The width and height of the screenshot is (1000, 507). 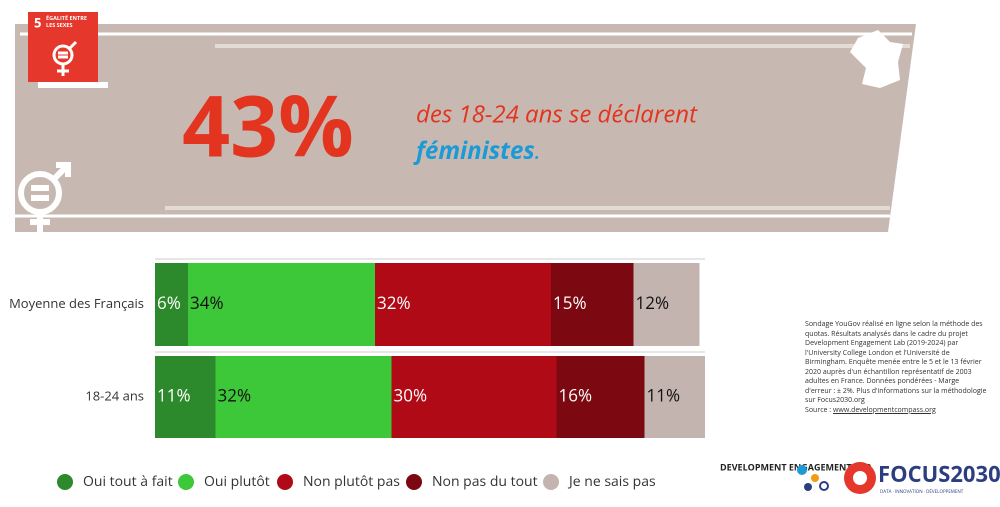 What do you see at coordinates (485, 481) in the screenshot?
I see `legend-label: Non pas du tout` at bounding box center [485, 481].